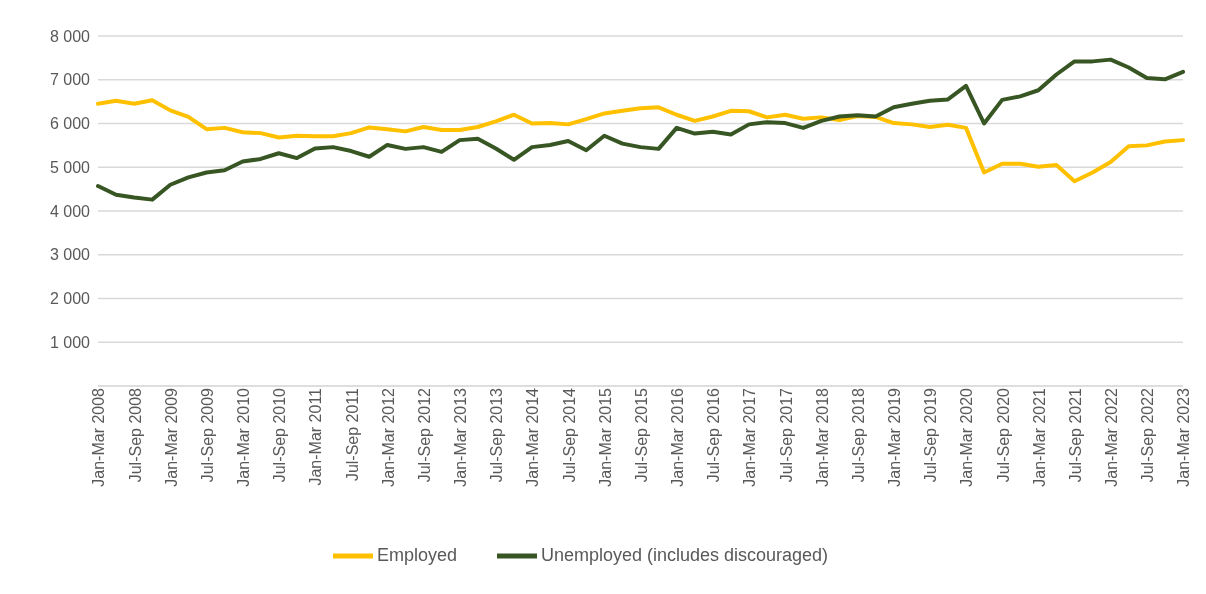 Image resolution: width=1206 pixels, height=594 pixels. What do you see at coordinates (1039, 437) in the screenshot?
I see `x-tick-label: Jan-Mar 2021` at bounding box center [1039, 437].